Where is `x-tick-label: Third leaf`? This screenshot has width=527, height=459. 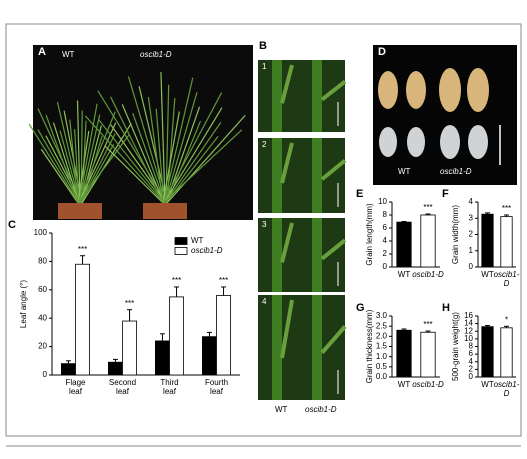
x-tick-label: Third leaf is located at coordinates (169, 387).